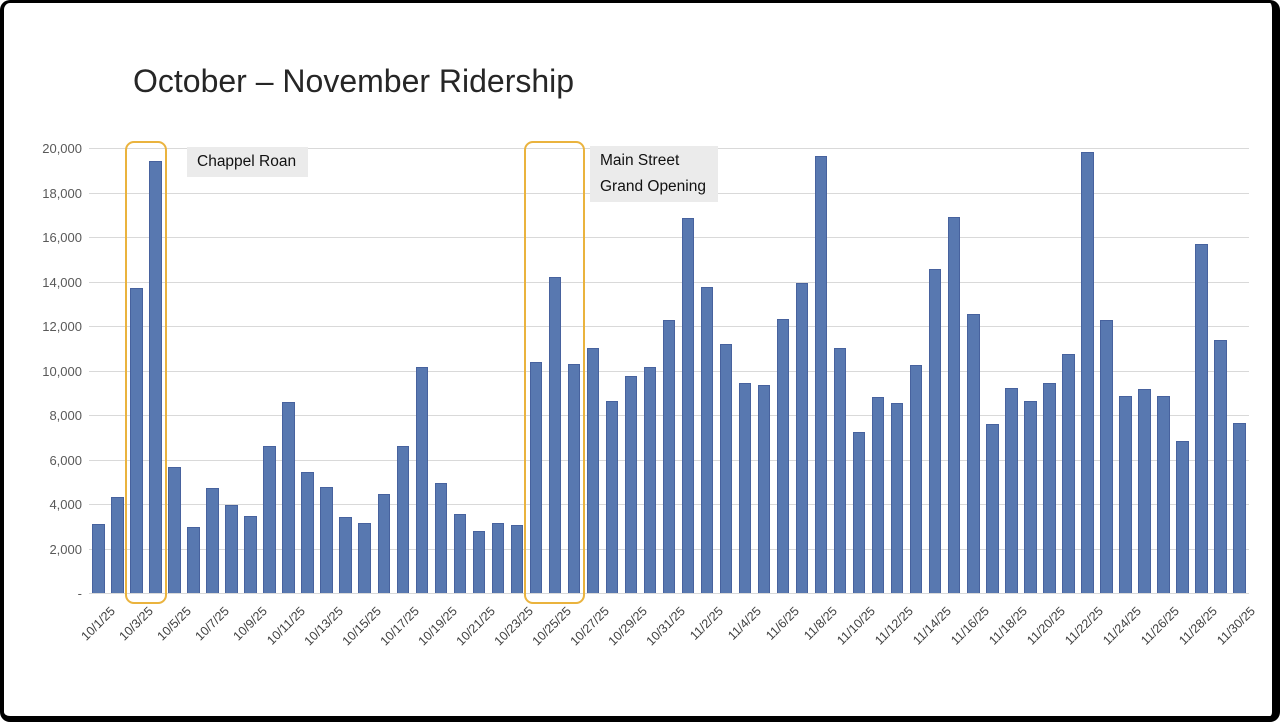 This screenshot has width=1280, height=722. I want to click on x-axis-tick-label: 10/19/25, so click(437, 626).